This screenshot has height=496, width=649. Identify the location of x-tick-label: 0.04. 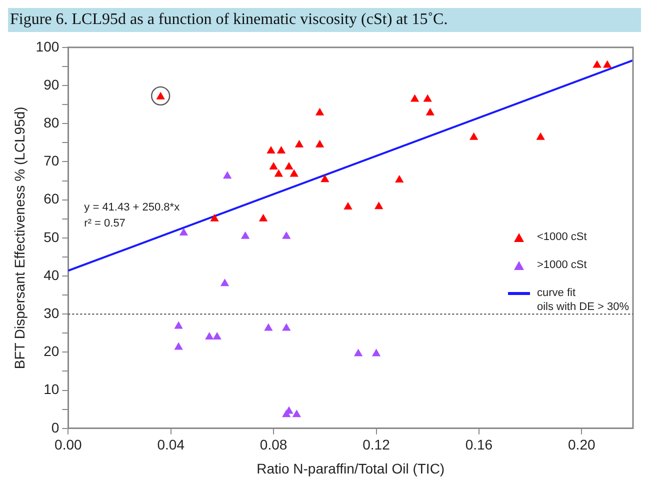
(171, 444).